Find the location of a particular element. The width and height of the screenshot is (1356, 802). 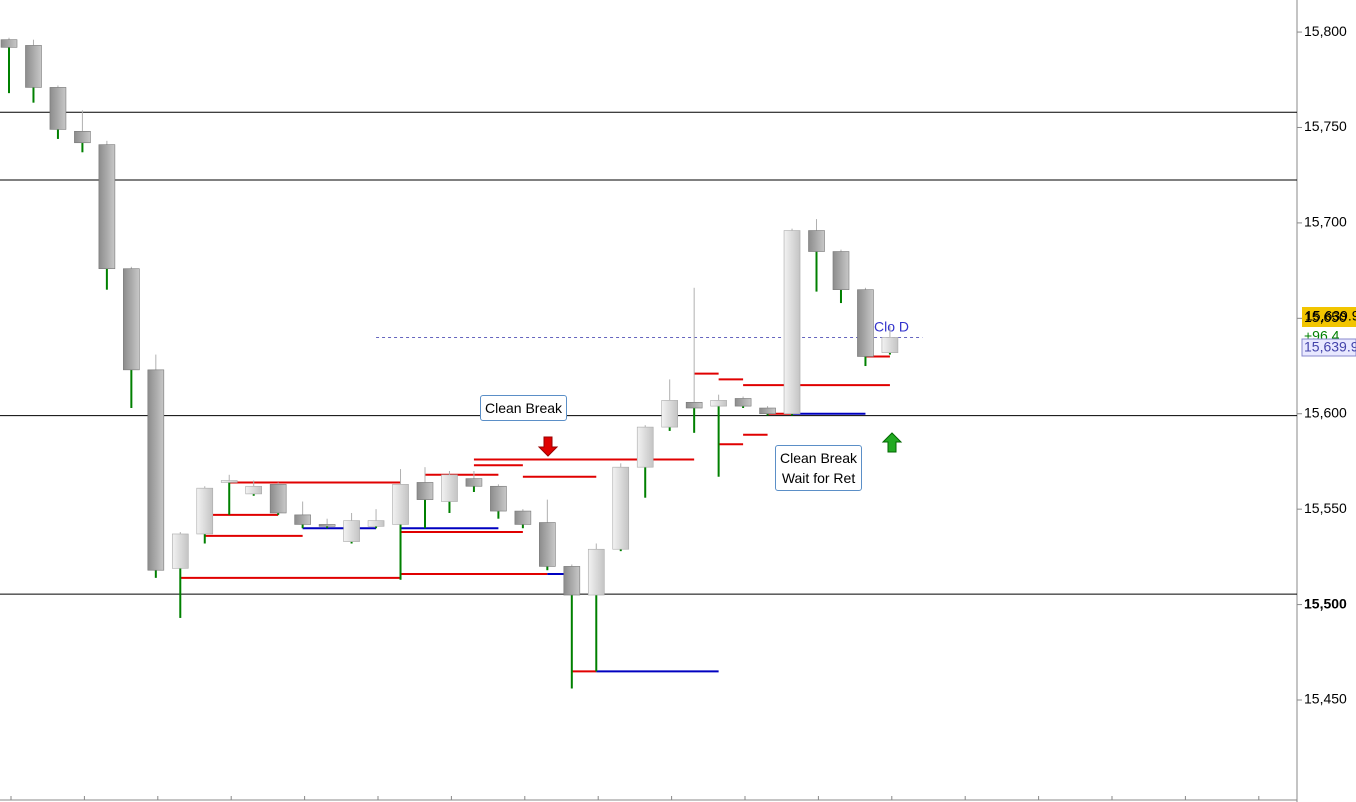

y-tick-label: 15,600 is located at coordinates (1325, 412).